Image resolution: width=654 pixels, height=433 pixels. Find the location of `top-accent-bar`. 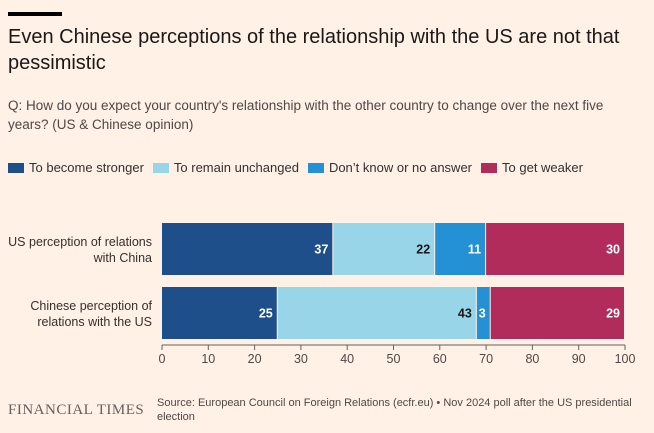

top-accent-bar is located at coordinates (35, 14).